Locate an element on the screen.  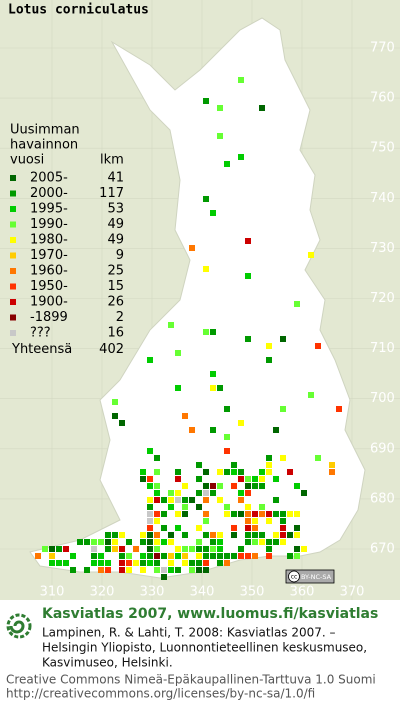
legend-label: 2005- is located at coordinates (49, 178).